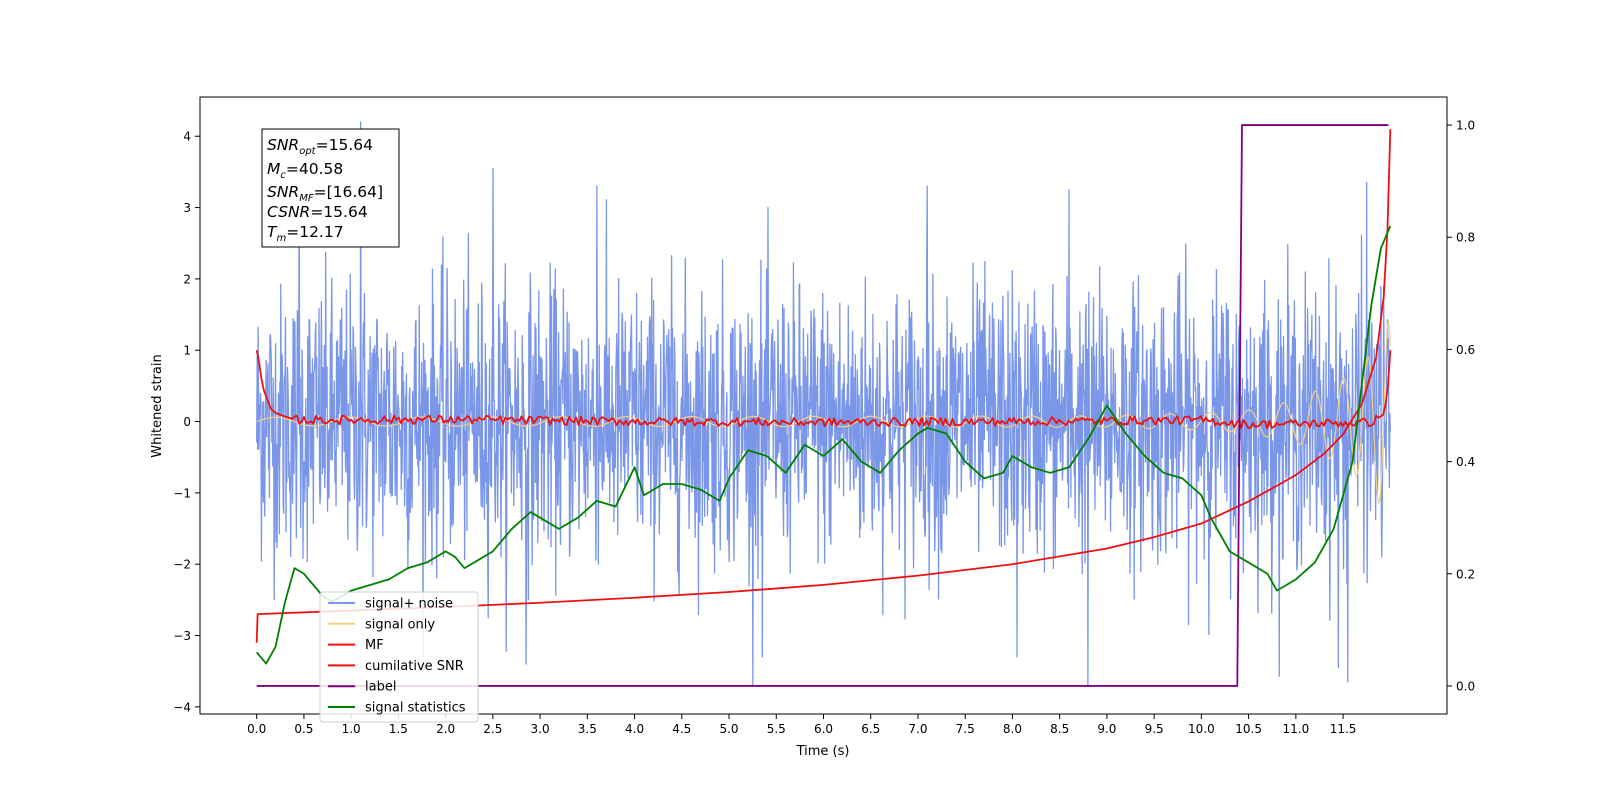 Image resolution: width=1600 pixels, height=800 pixels. What do you see at coordinates (823, 729) in the screenshot?
I see `x-tick-label: 6.0` at bounding box center [823, 729].